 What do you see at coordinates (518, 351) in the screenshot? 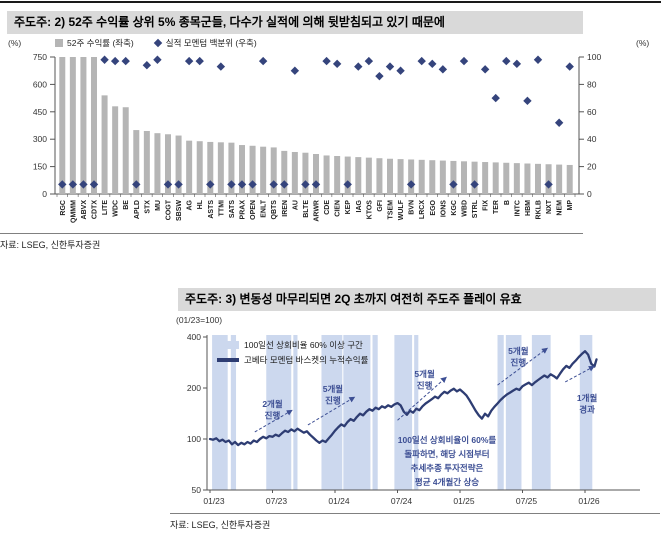
I see `annotation-text: 5개월` at bounding box center [518, 351].